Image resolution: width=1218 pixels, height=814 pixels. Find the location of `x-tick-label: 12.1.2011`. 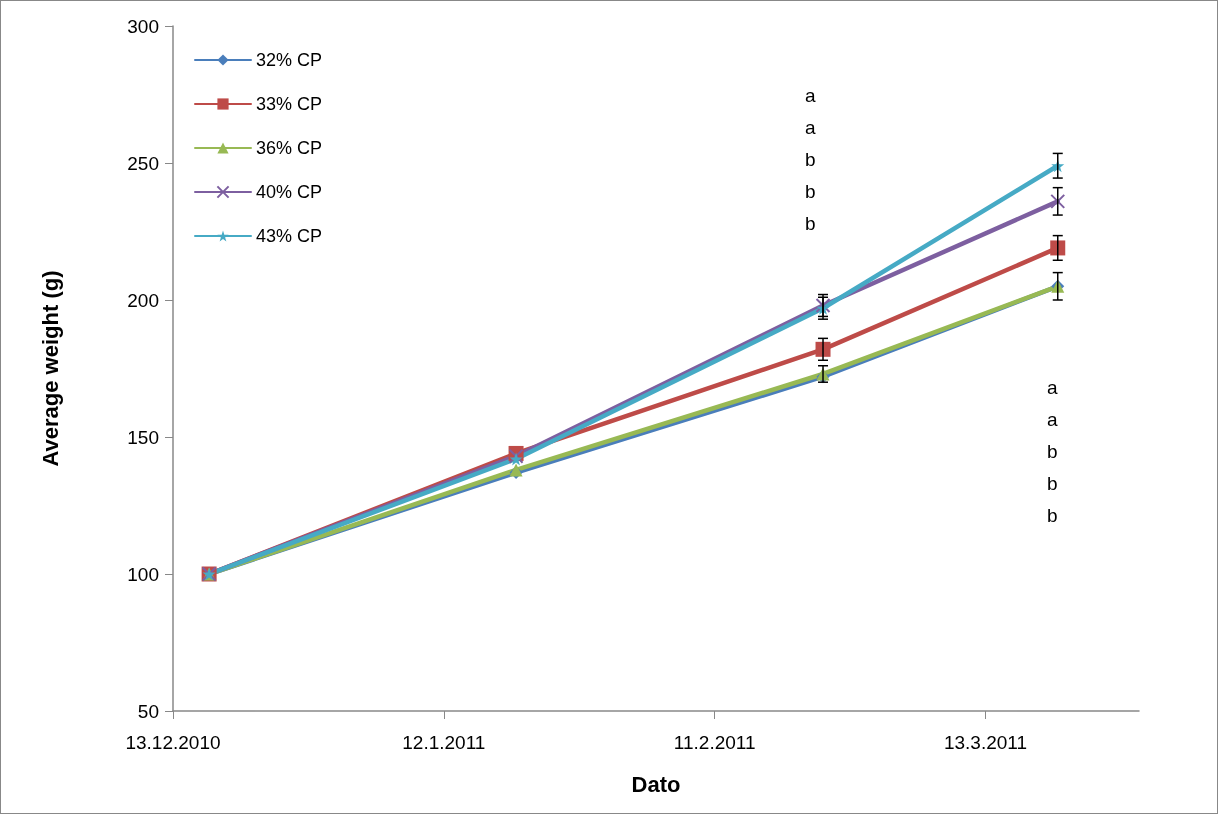

x-tick-label: 12.1.2011 is located at coordinates (444, 742).